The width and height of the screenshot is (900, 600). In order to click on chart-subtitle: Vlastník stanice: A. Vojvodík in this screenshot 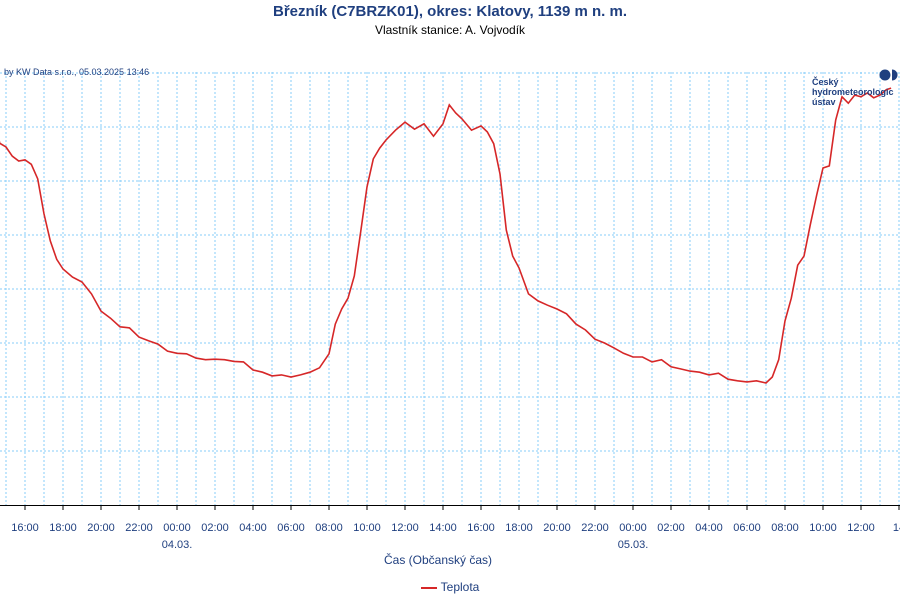, I will do `click(450, 30)`.